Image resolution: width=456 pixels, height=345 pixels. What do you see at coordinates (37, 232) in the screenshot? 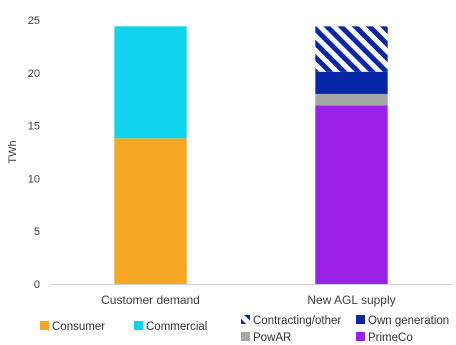
I see `y-tick-label: 5` at bounding box center [37, 232].